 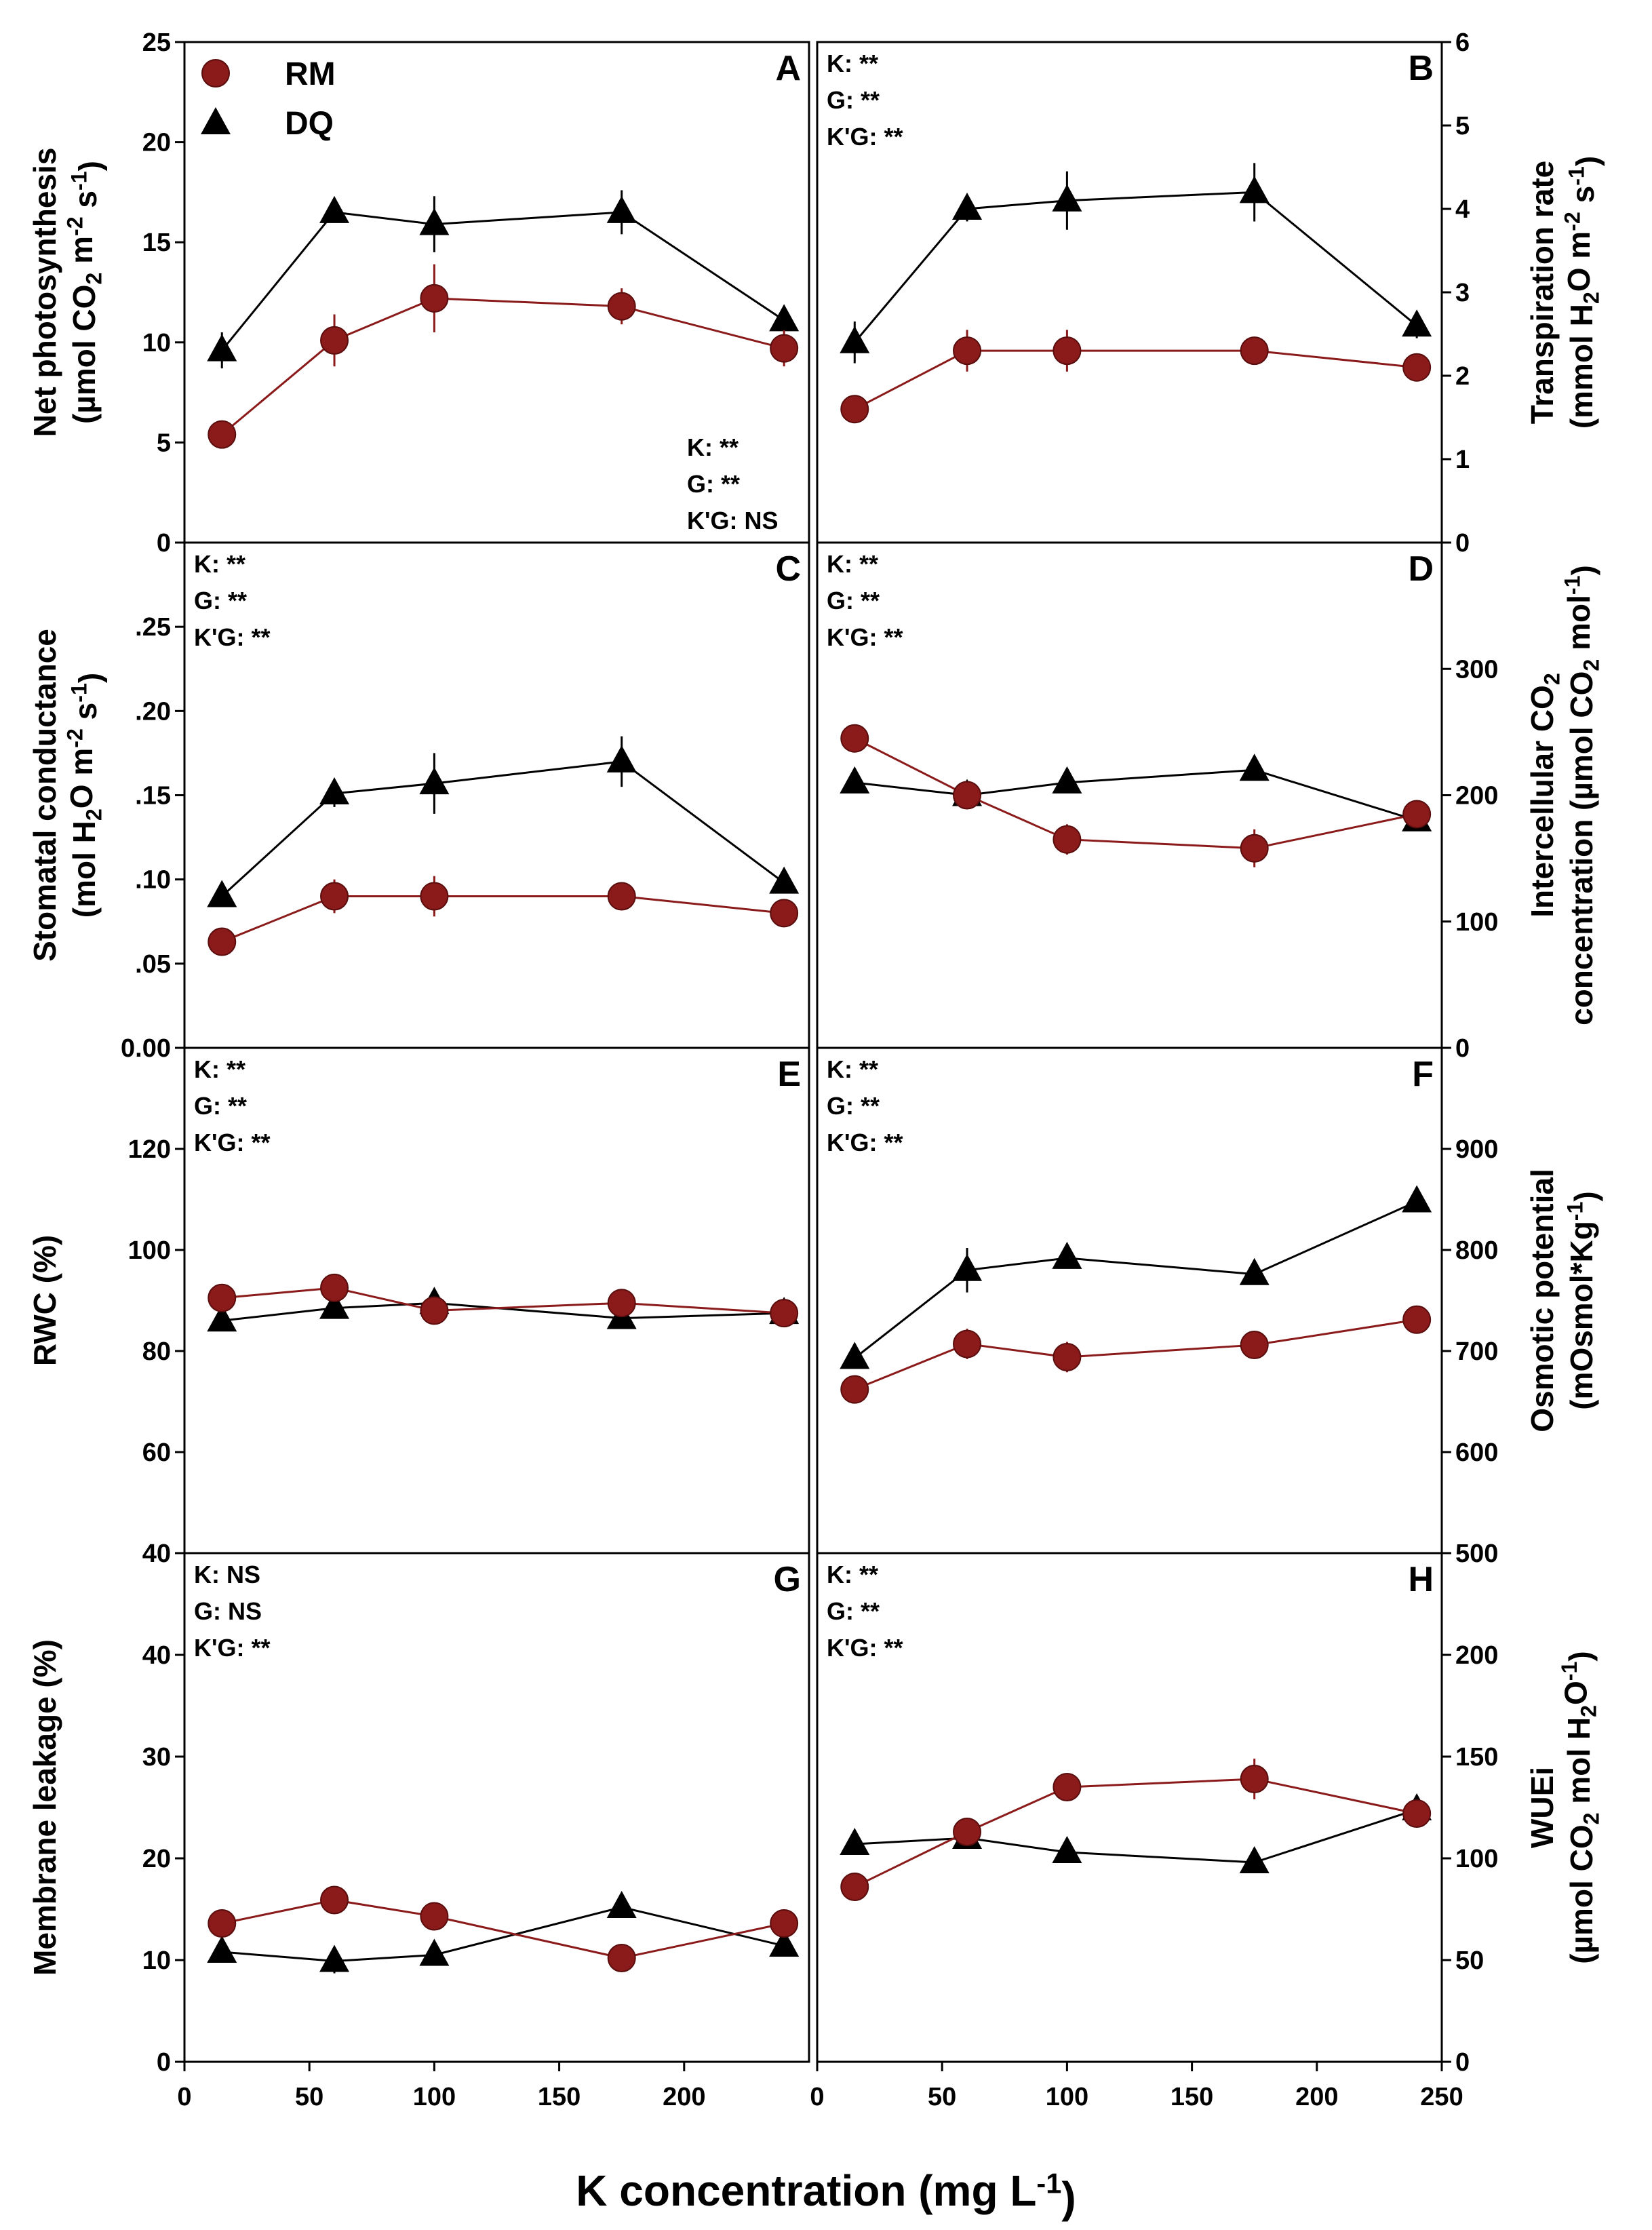 What do you see at coordinates (434, 2097) in the screenshot?
I see `x-tick-label: 100` at bounding box center [434, 2097].